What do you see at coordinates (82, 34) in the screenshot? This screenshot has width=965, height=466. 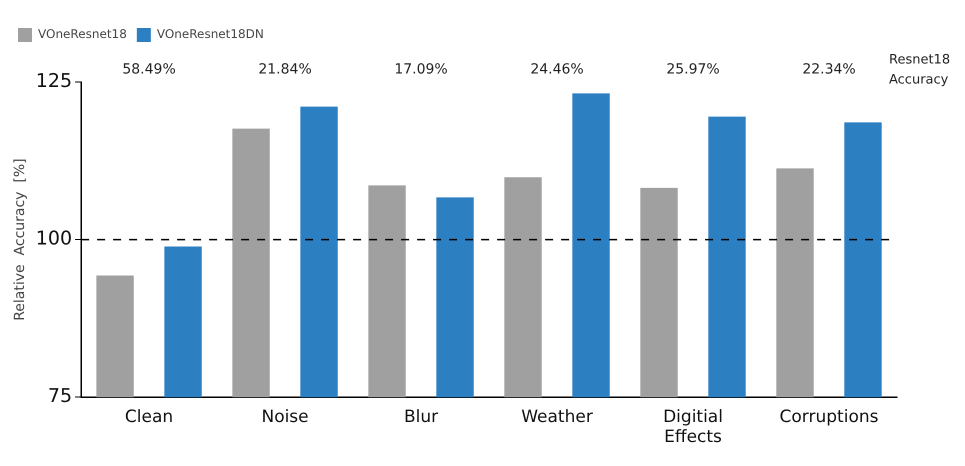 I see `legend-label: VOneResnet18` at bounding box center [82, 34].